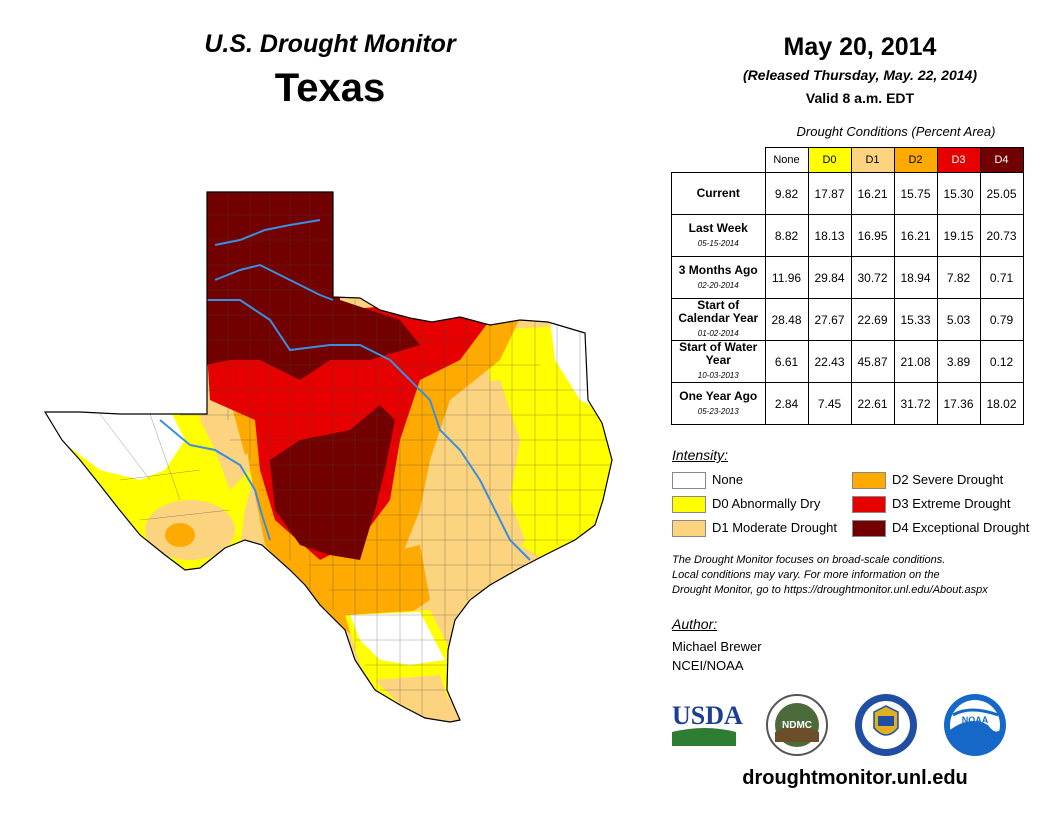 Image resolution: width=1056 pixels, height=816 pixels. Describe the element at coordinates (115, 440) in the screenshot. I see `none-area-west` at that location.